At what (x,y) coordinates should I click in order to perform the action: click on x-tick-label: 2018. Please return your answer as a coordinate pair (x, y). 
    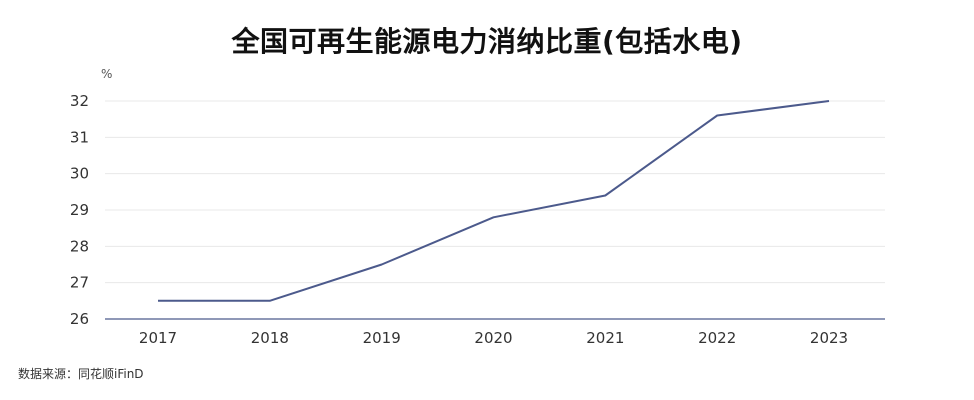
    Looking at the image, I should click on (270, 338).